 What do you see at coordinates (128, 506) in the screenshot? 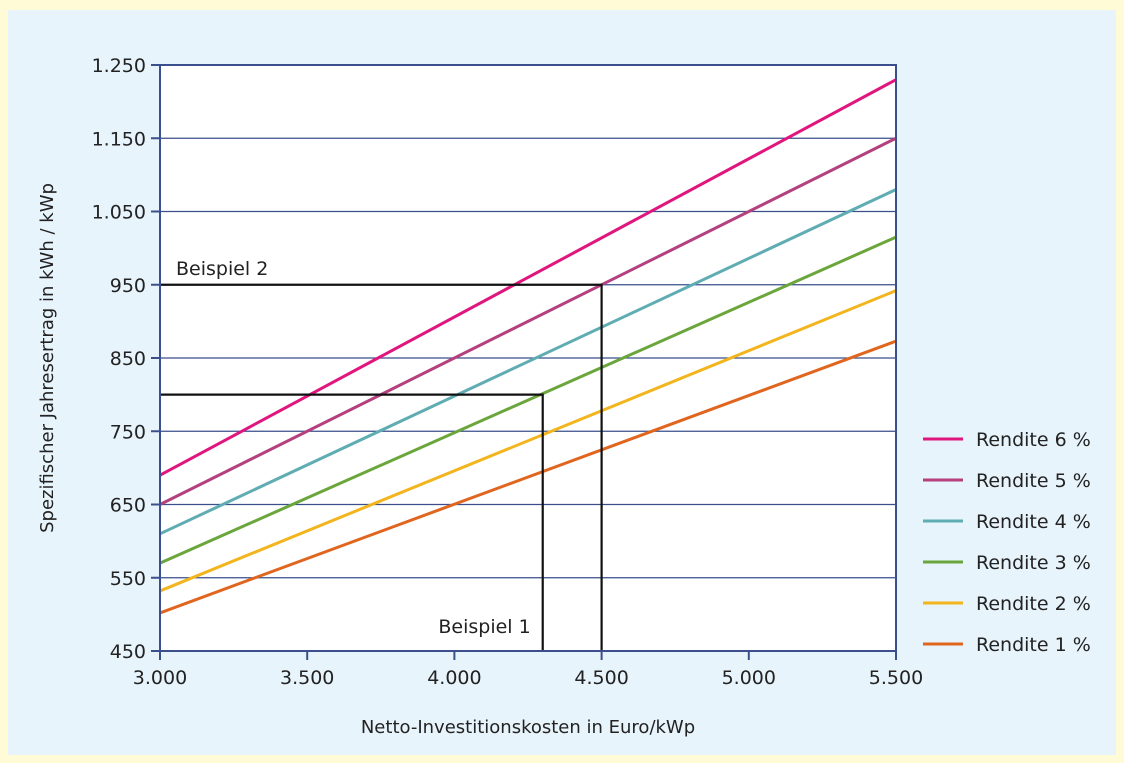
I see `y-tick-label: 650` at bounding box center [128, 506].